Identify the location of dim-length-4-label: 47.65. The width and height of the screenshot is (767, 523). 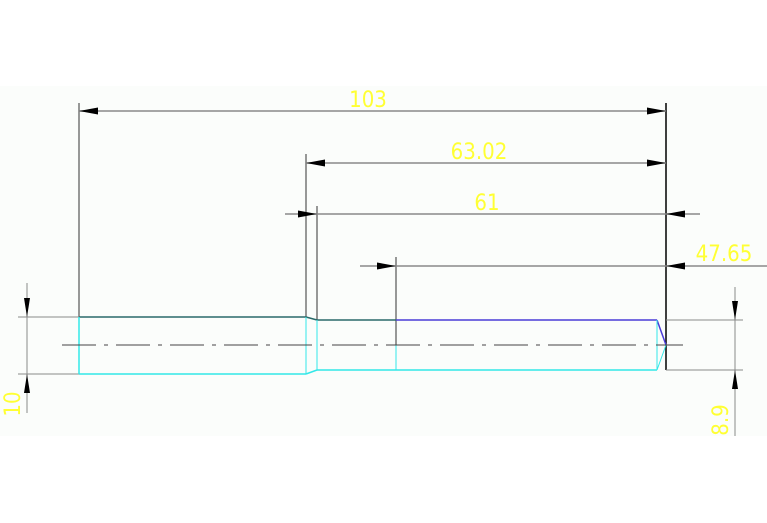
(724, 254).